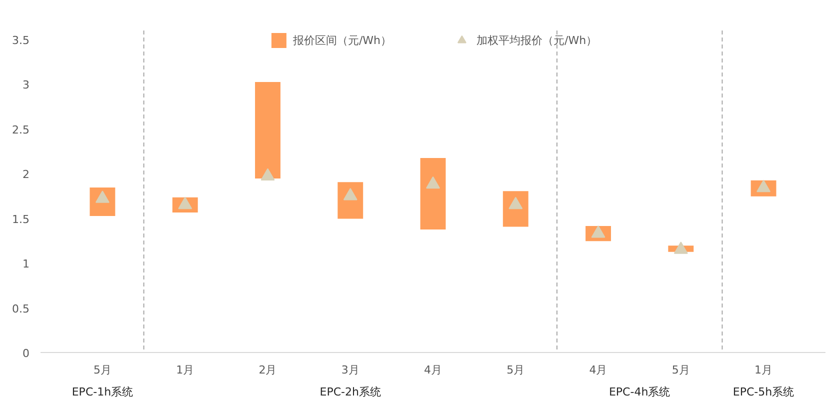 This screenshot has width=835, height=401. I want to click on legend-label: 加权平均报价（元/Wh）, so click(537, 40).